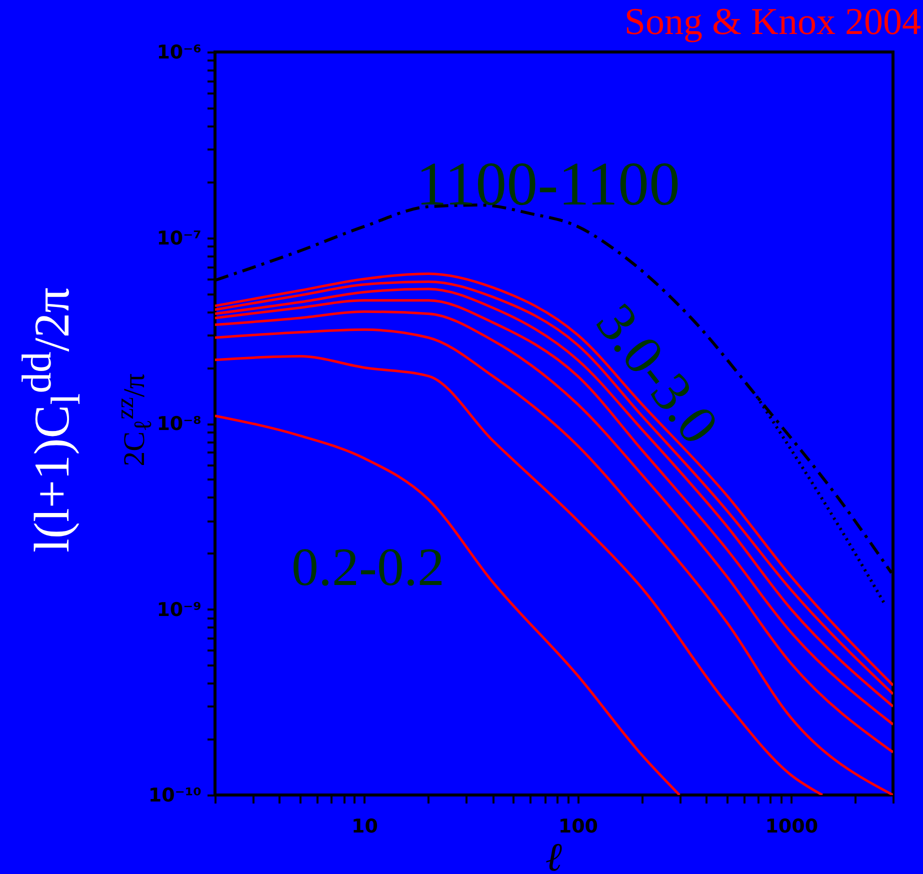 Image resolution: width=923 pixels, height=874 pixels. Describe the element at coordinates (368, 567) in the screenshot. I see `annotation: 0.2-0.2` at that location.